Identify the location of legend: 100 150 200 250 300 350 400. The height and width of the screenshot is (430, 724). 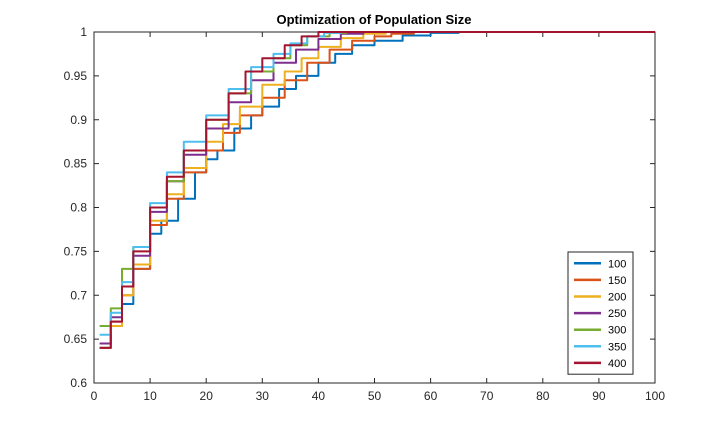
(600, 313).